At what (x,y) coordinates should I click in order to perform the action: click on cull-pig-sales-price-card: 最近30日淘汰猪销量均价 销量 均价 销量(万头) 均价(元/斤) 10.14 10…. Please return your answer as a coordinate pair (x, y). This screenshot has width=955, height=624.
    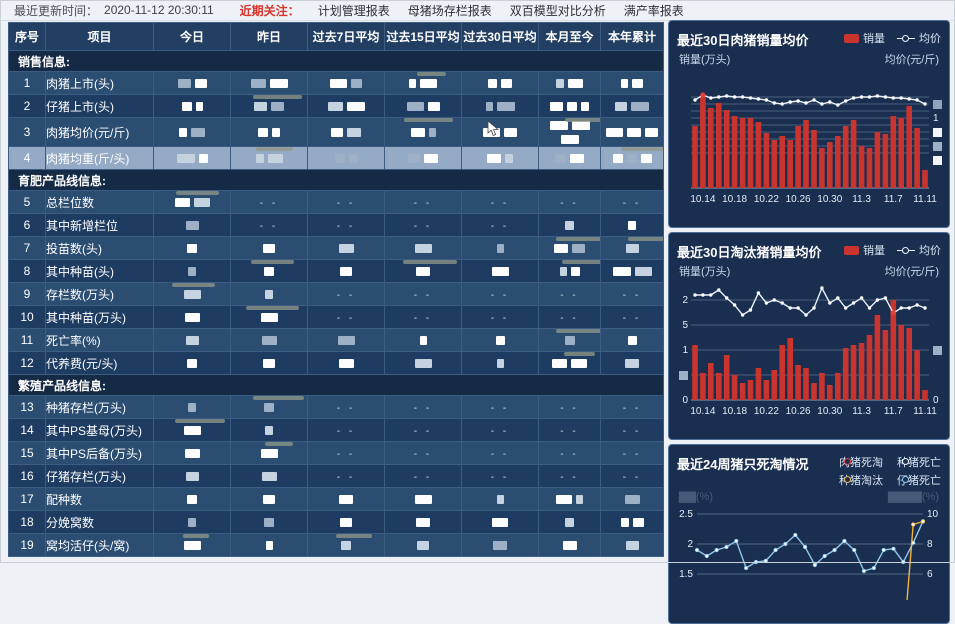
    Looking at the image, I should click on (809, 336).